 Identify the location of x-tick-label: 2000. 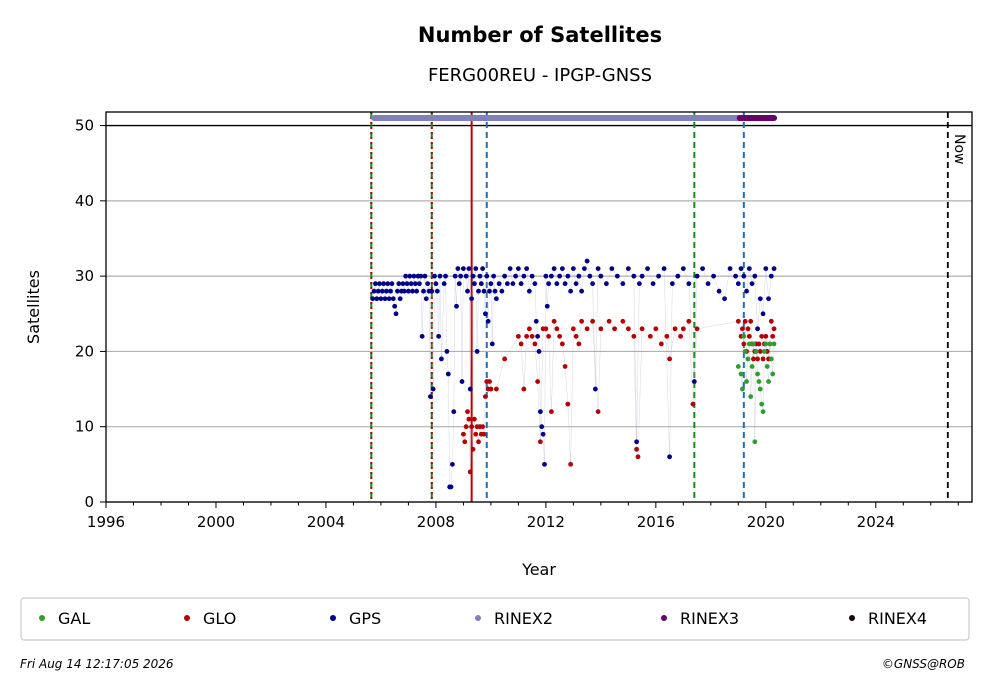
(216, 522).